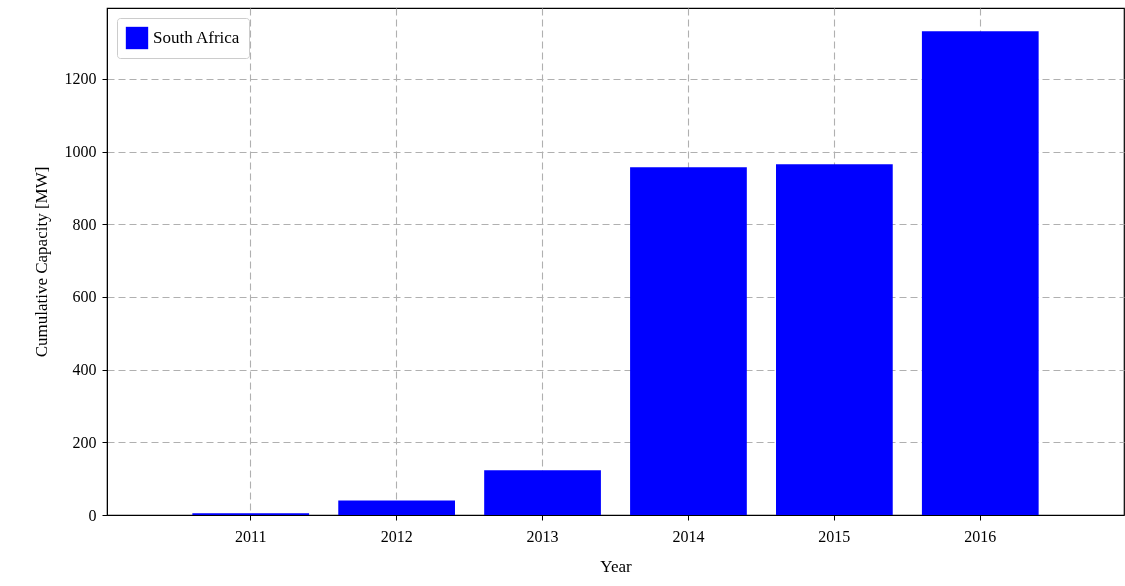 This screenshot has height=586, width=1125. What do you see at coordinates (84, 370) in the screenshot?
I see `y-tick-label: 400` at bounding box center [84, 370].